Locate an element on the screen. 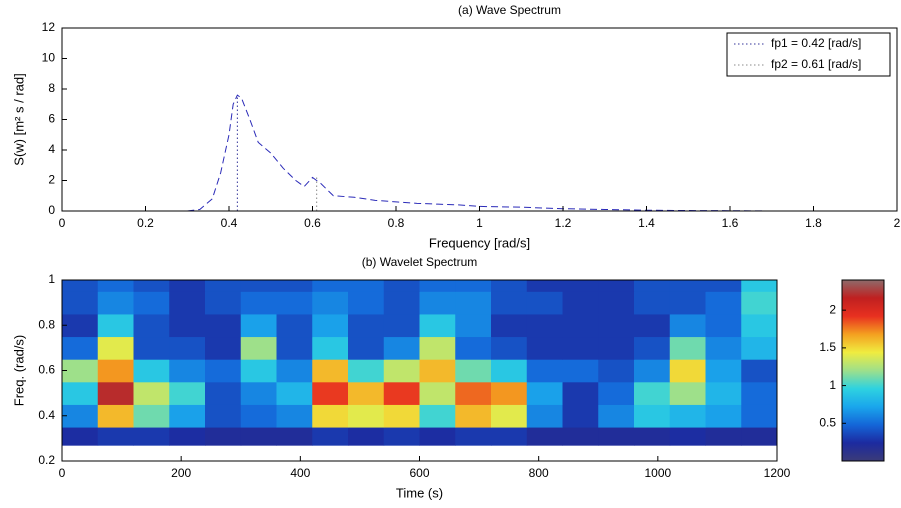 This screenshot has height=508, width=901. x-tick-label: 1.8 is located at coordinates (813, 223).